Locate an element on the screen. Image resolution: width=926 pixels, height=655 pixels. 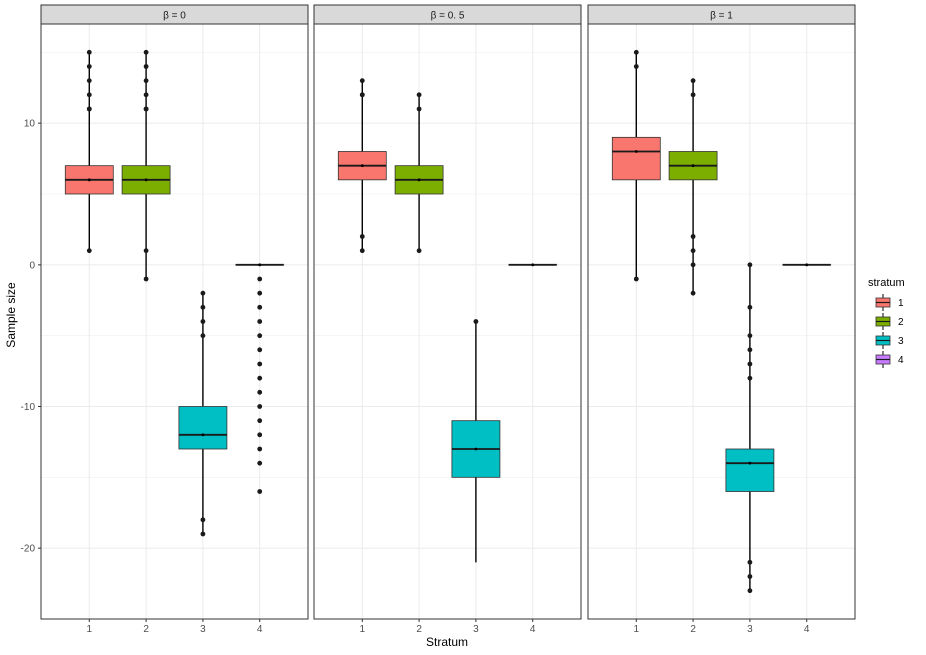
facet-label: β = 0 is located at coordinates (174, 16).